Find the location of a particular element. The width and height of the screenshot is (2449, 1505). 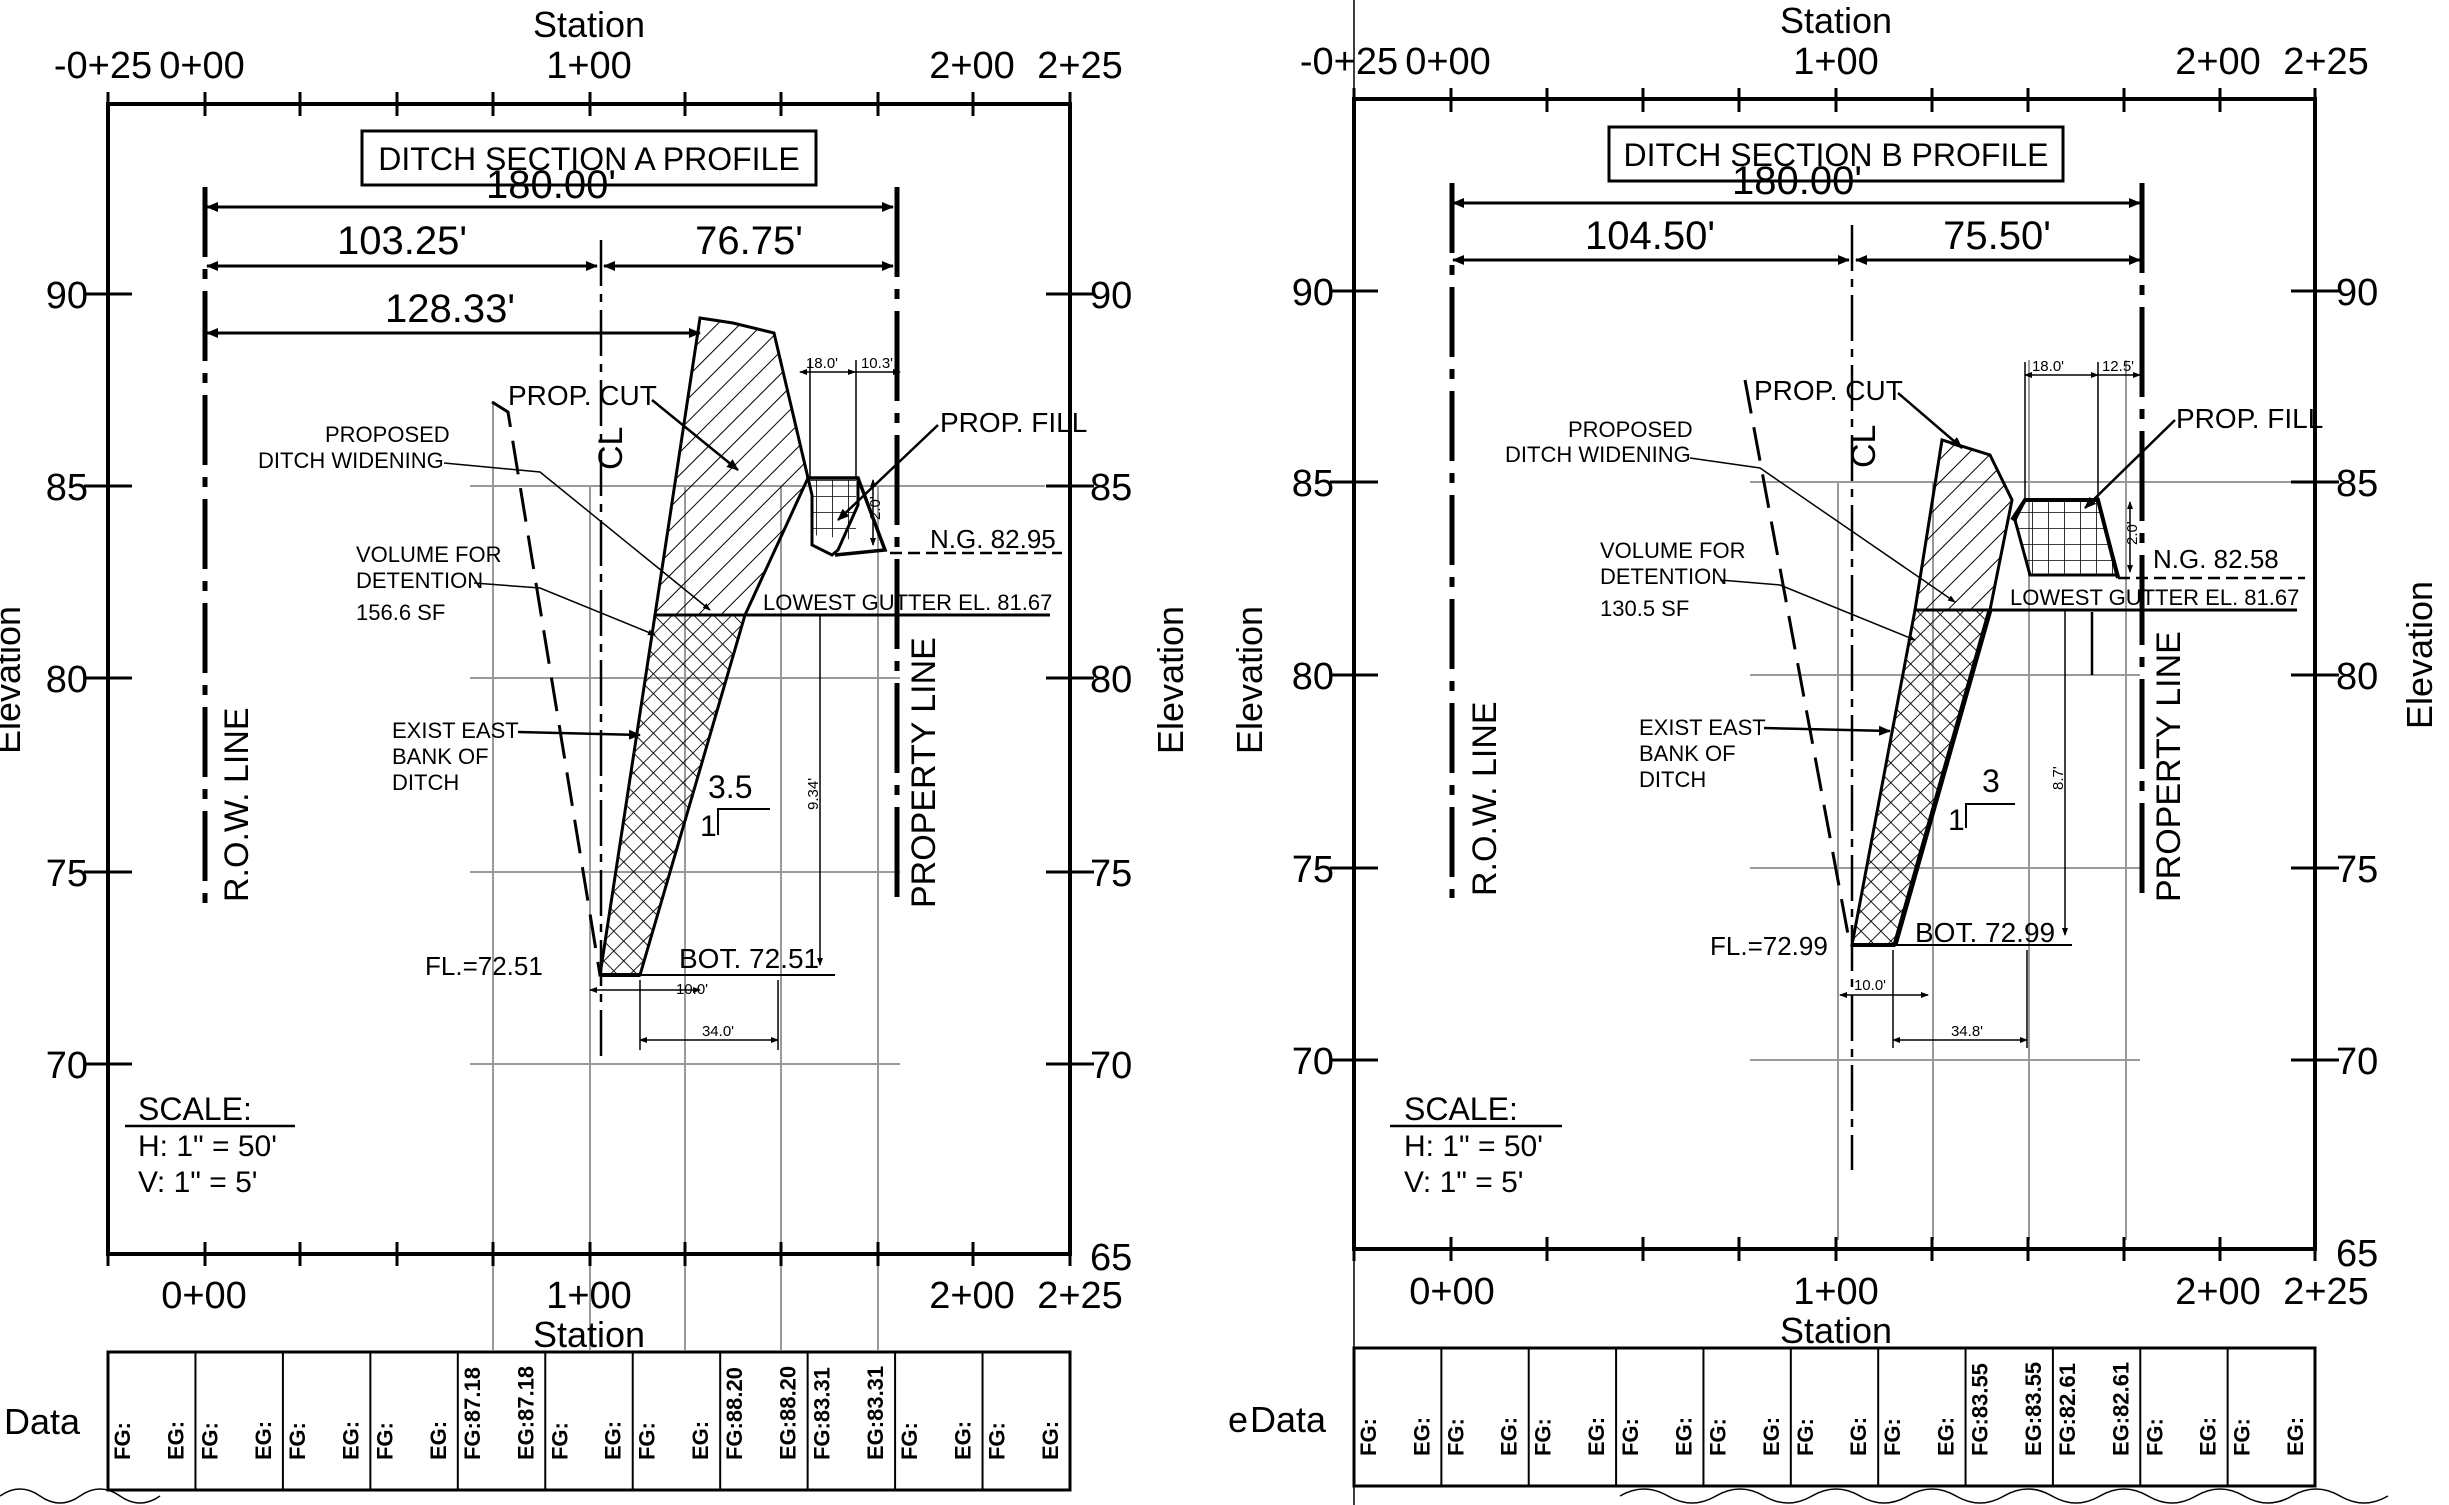

elev-tick-label: 80 is located at coordinates (2357, 677).